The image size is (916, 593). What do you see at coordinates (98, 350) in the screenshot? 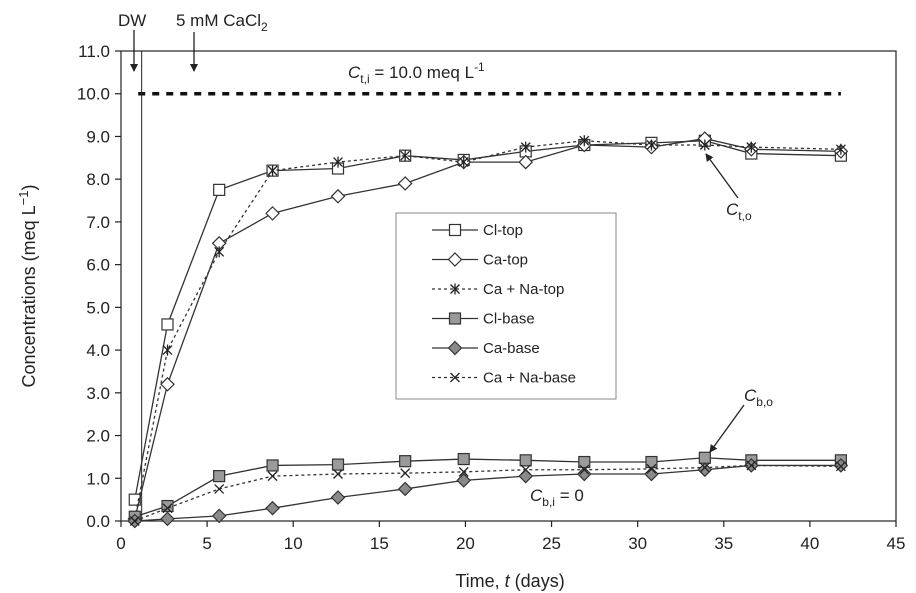
I see `y-tick-label: 4.0` at bounding box center [98, 350].